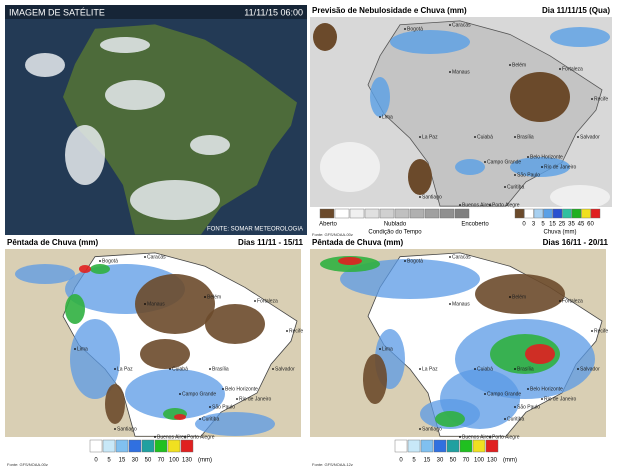 This screenshot has width=619, height=476. I want to click on satellite-date: 11/11/15 06:00, so click(273, 12).